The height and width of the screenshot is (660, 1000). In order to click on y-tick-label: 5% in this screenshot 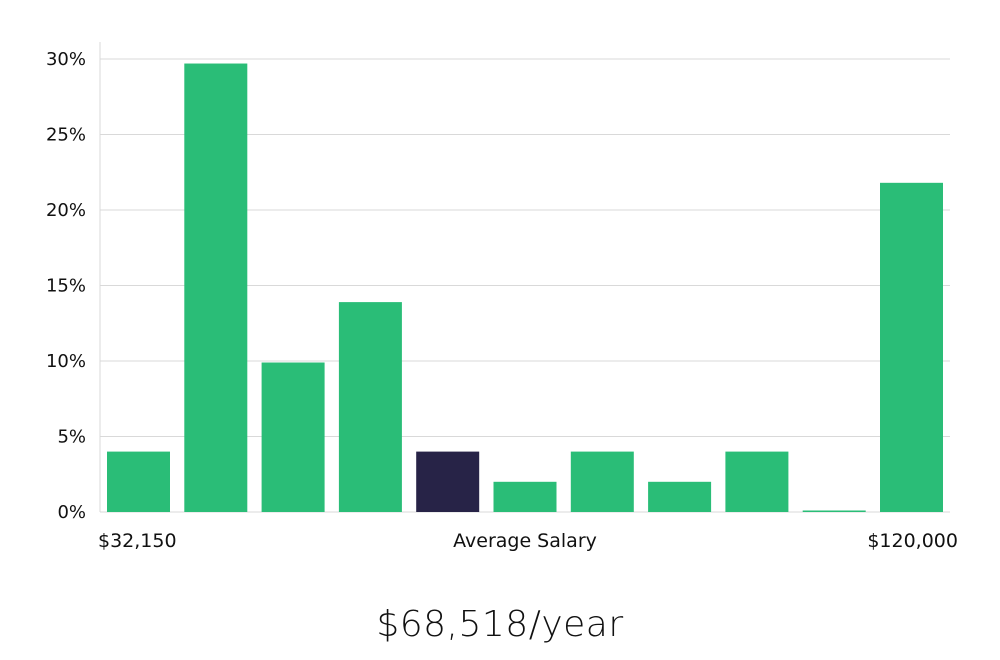, I will do `click(71, 437)`.